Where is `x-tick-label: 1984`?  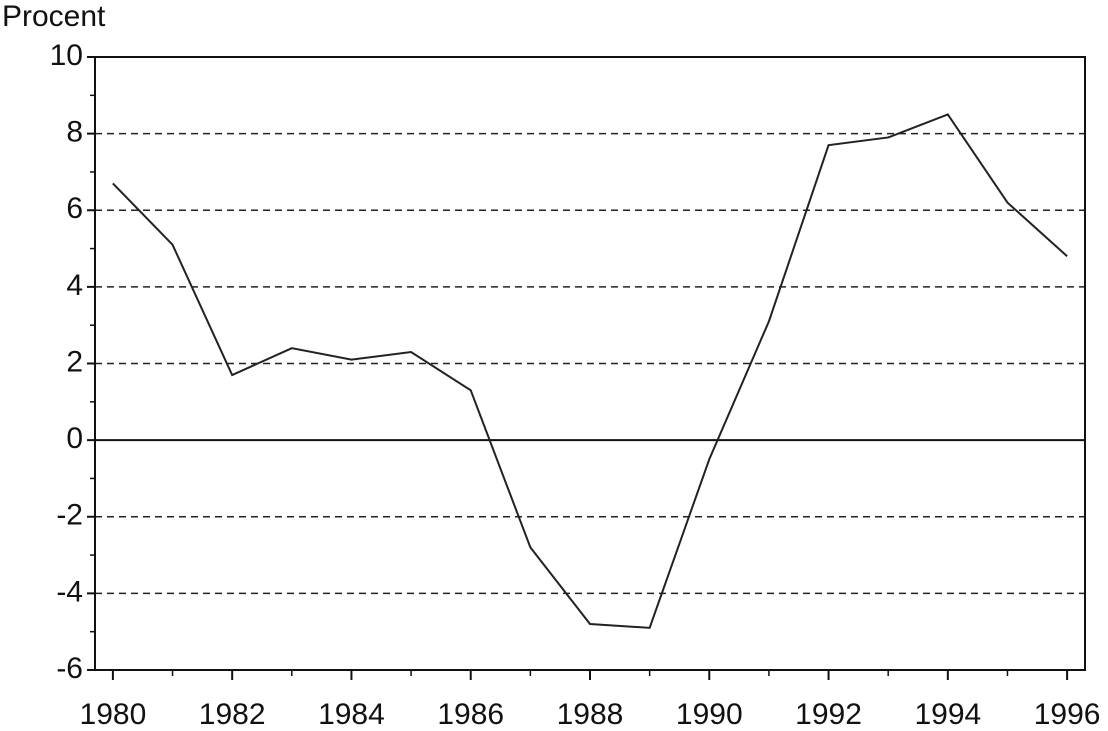
x-tick-label: 1984 is located at coordinates (351, 714).